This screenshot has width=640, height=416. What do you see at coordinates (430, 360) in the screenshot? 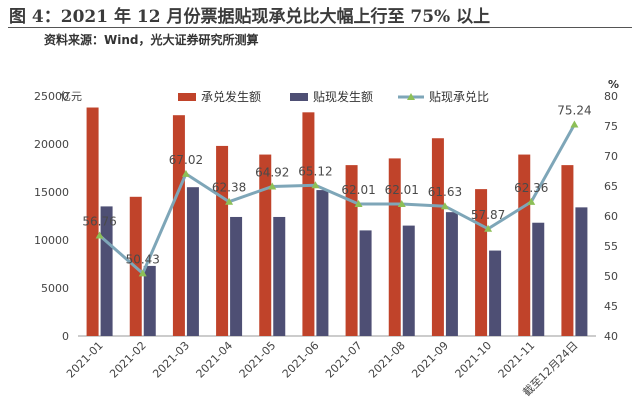
I see `x-tick-label: 2021-09` at bounding box center [430, 360].